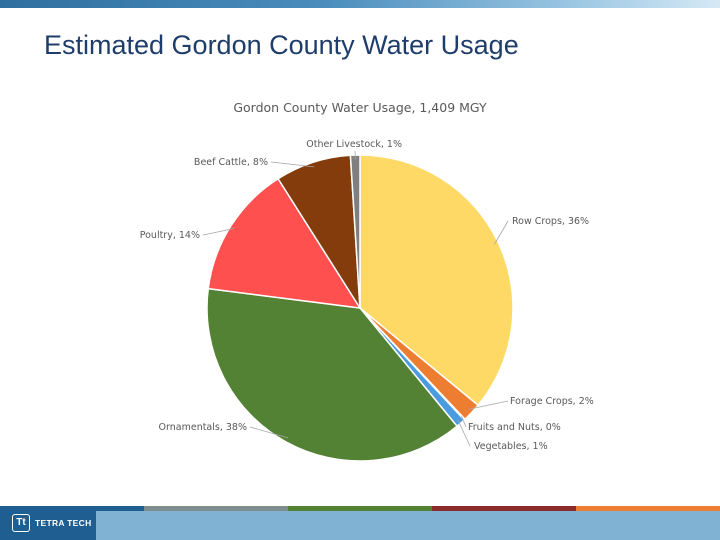 The width and height of the screenshot is (720, 540). What do you see at coordinates (231, 162) in the screenshot?
I see `pie-slice-label: Beef Cattle, 8%` at bounding box center [231, 162].